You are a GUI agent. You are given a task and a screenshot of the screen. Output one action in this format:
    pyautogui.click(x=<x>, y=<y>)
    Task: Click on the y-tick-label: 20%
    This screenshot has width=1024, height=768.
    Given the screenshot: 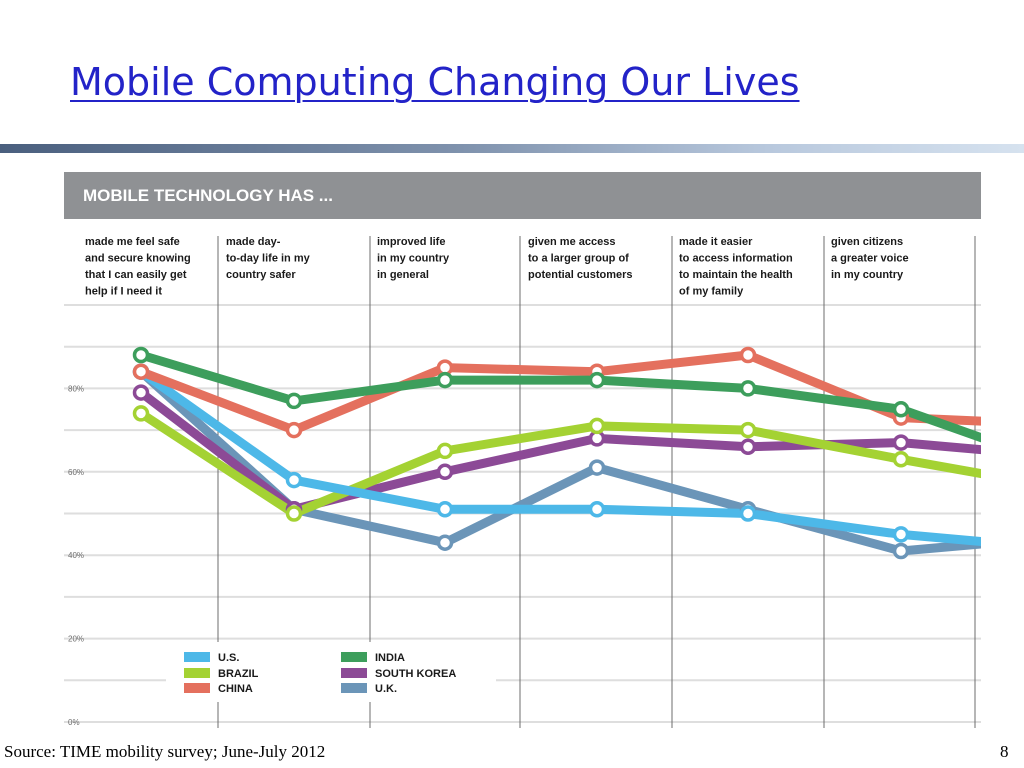 What is the action you would take?
    pyautogui.click(x=76, y=639)
    